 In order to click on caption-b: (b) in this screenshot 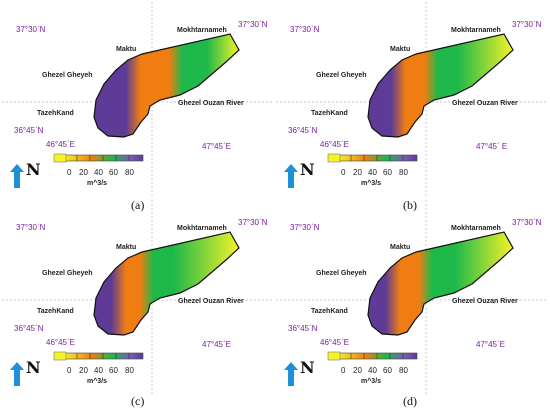, I will do `click(410, 205)`.